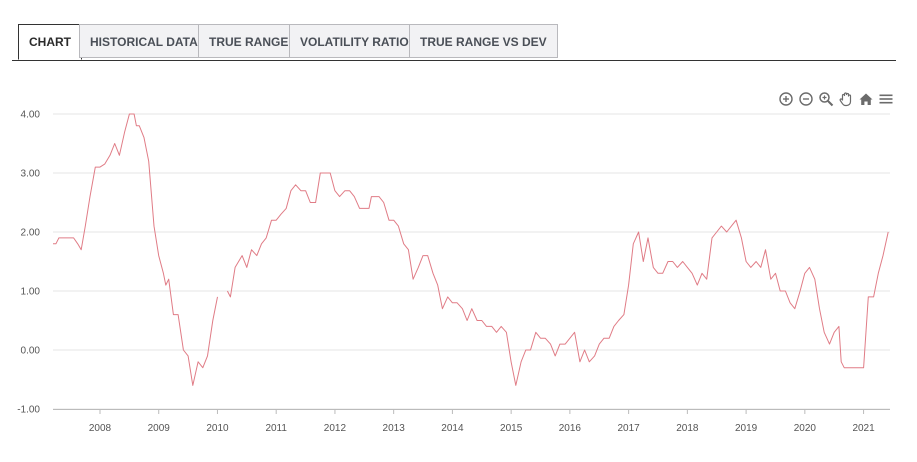 The image size is (917, 462). I want to click on tab-chart: CHART, so click(50, 42).